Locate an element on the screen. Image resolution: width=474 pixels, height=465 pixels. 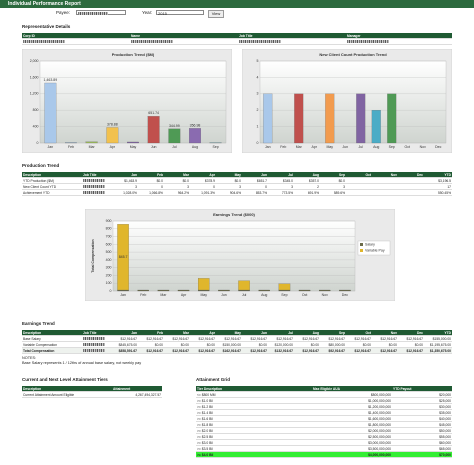
column-header: Attainment is located at coordinates (137, 389).